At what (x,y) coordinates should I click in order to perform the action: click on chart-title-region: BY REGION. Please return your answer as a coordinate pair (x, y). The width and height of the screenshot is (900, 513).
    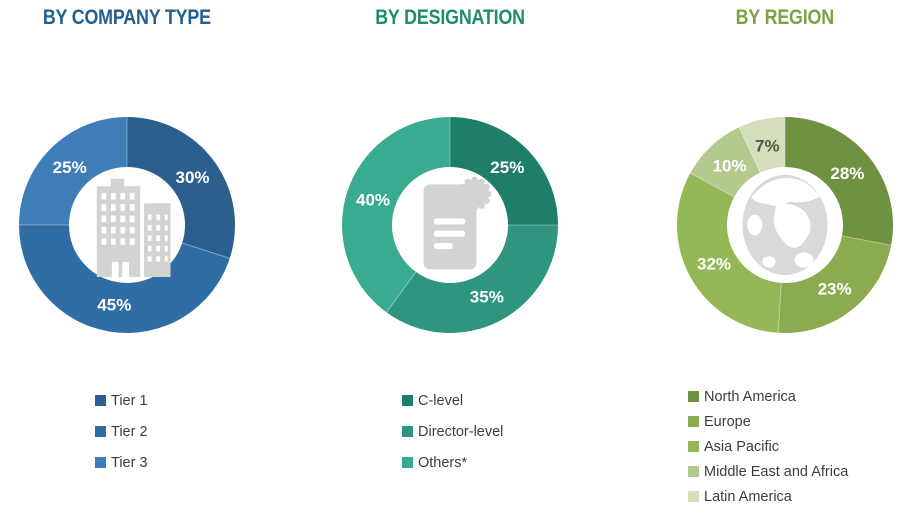
    Looking at the image, I should click on (785, 18).